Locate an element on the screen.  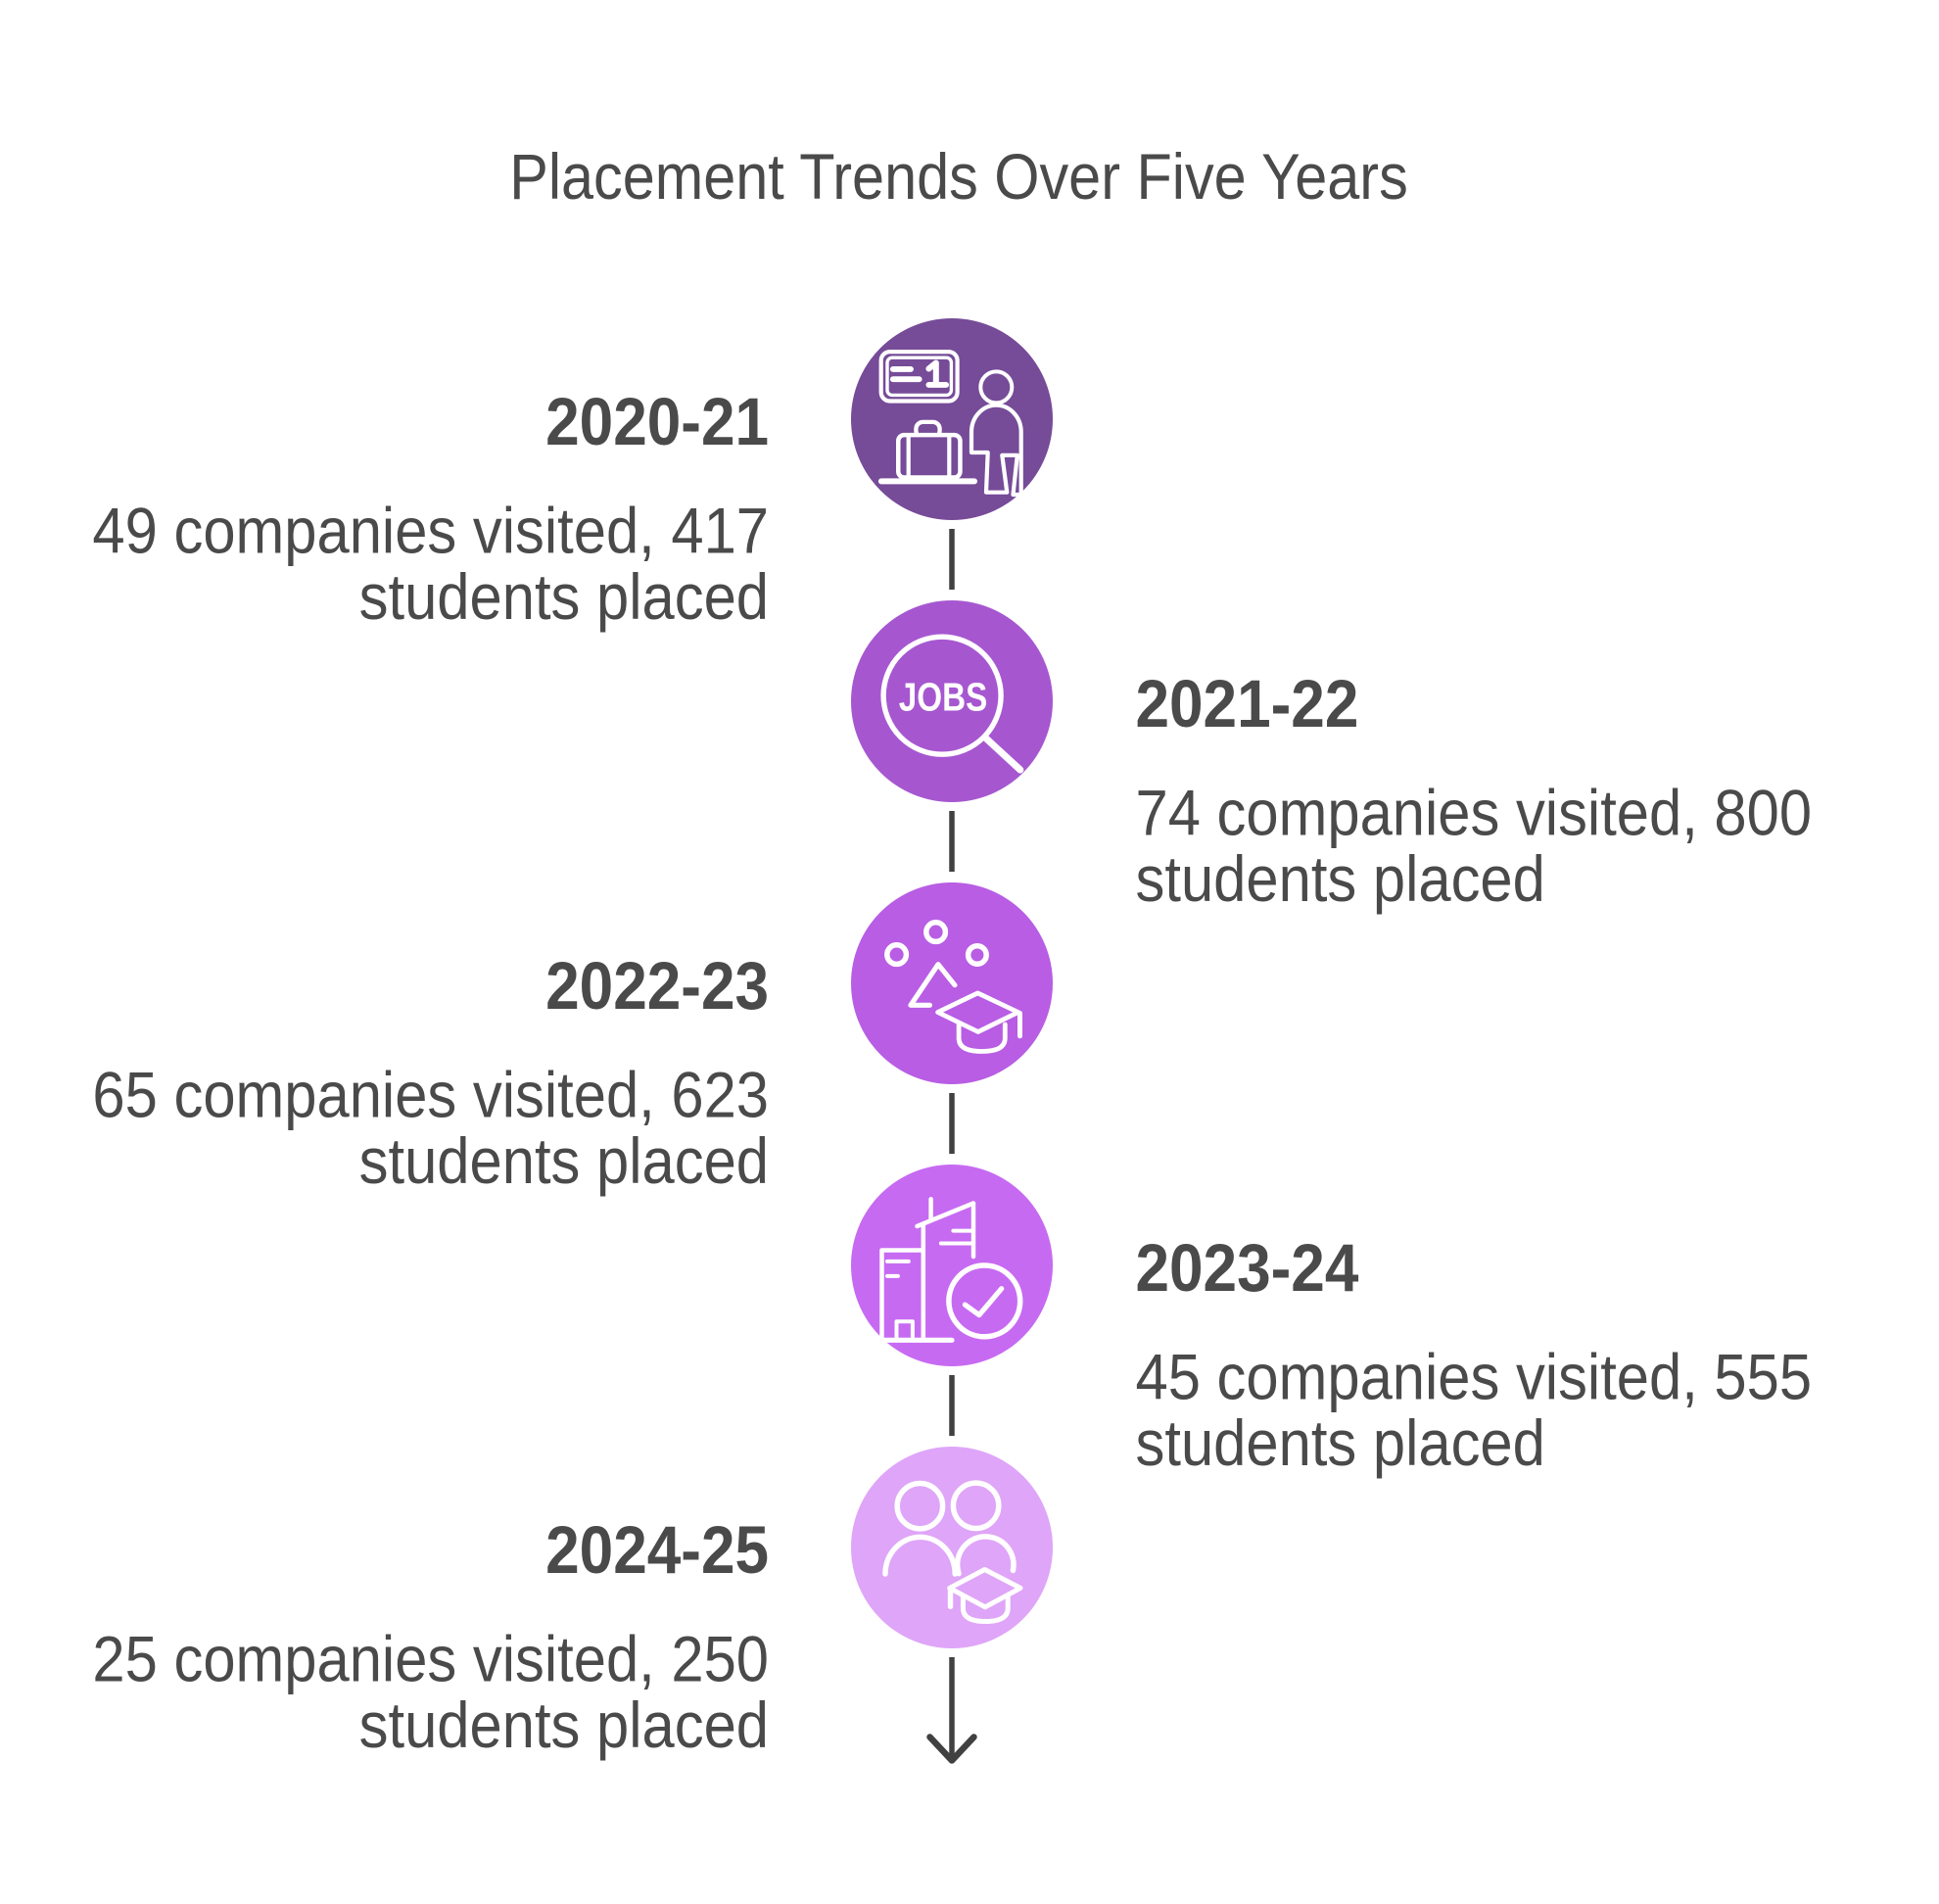
svg-text: 74 companies visited, 800 is located at coordinates (1475, 813).